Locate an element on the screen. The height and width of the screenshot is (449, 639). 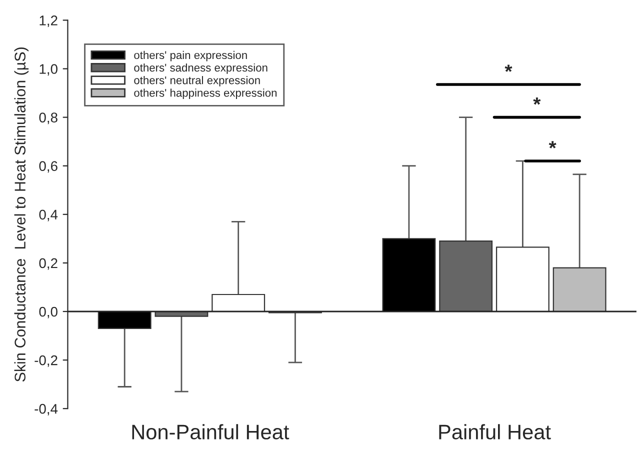
y-axis-title: Skin Conductance Level to Heat Stimulation (µS) is located at coordinates (21, 214).